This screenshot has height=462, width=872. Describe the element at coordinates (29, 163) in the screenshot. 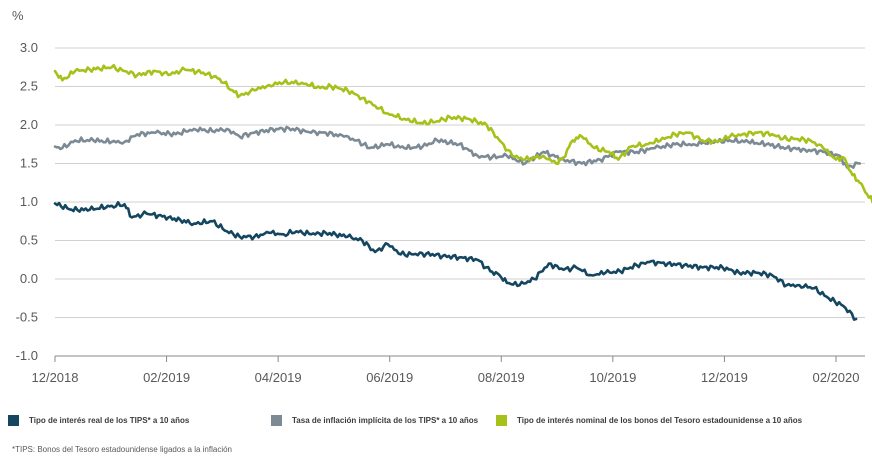

I see `y-tick-label: 1.5` at that location.